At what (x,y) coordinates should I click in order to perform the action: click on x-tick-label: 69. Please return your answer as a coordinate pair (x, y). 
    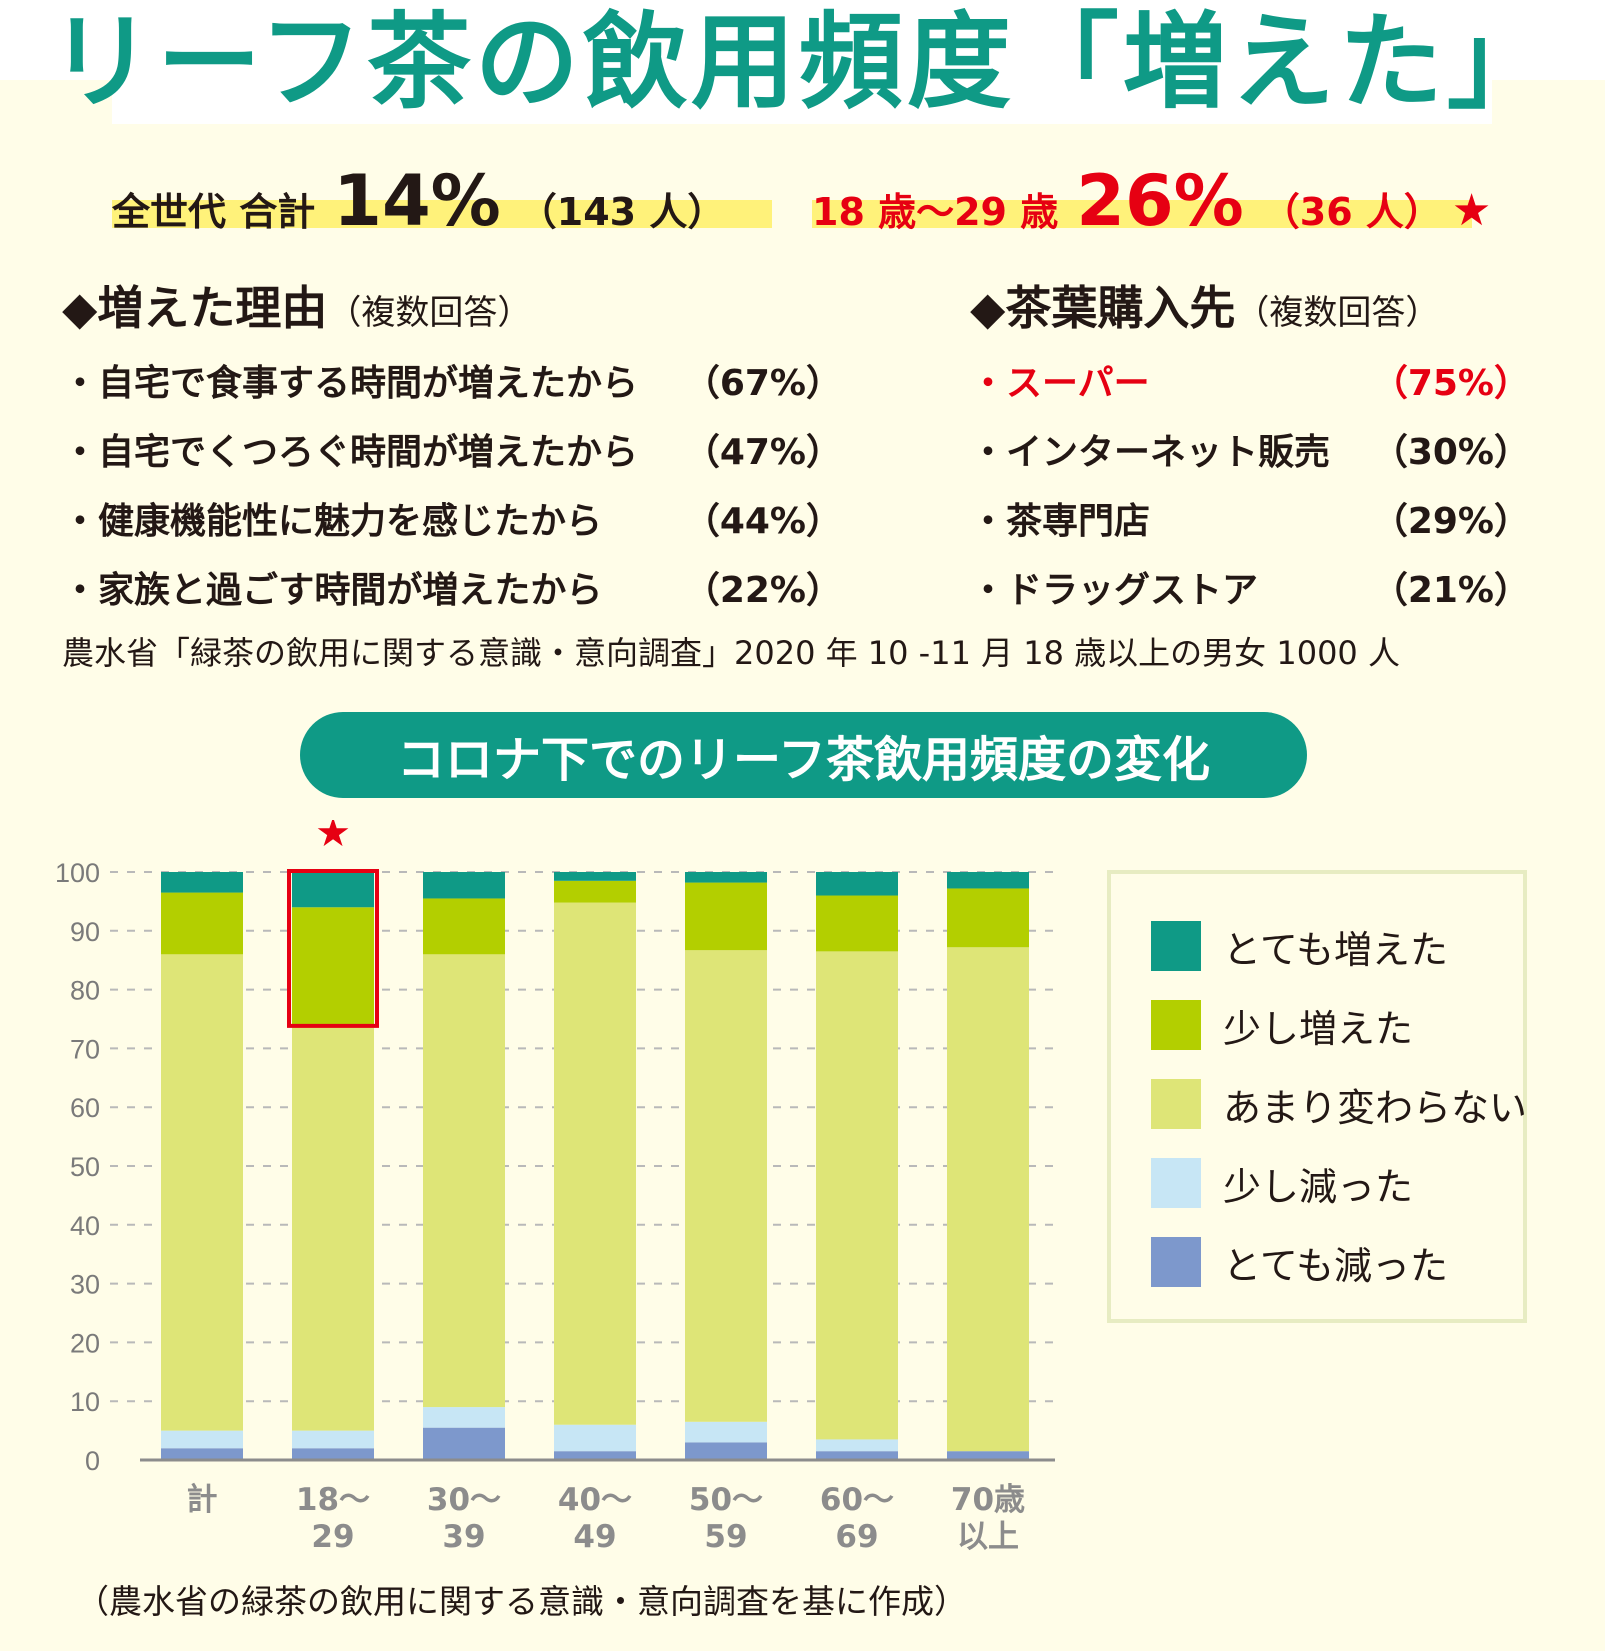
    Looking at the image, I should click on (856, 1537).